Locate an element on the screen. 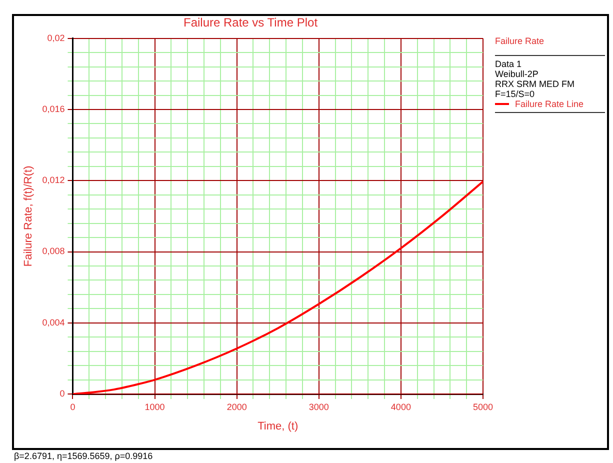  x-tick-label: 1000 is located at coordinates (154, 407).